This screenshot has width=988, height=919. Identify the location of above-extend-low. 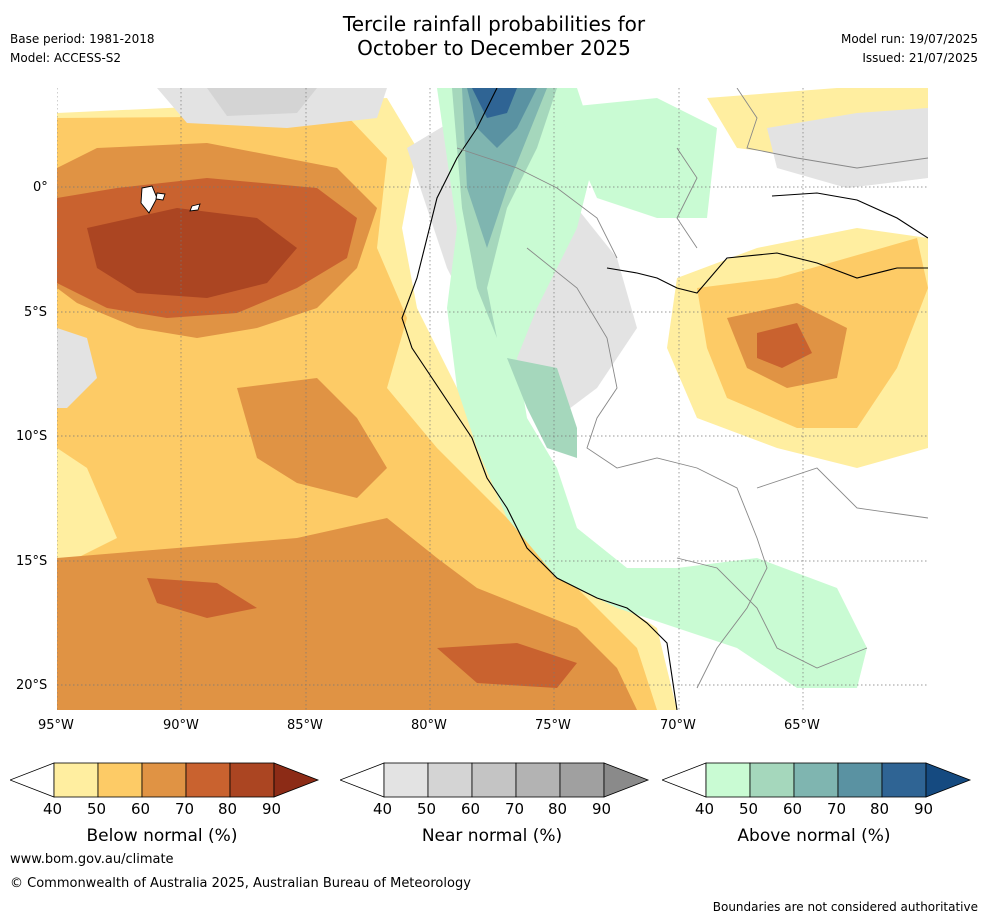
(684, 780).